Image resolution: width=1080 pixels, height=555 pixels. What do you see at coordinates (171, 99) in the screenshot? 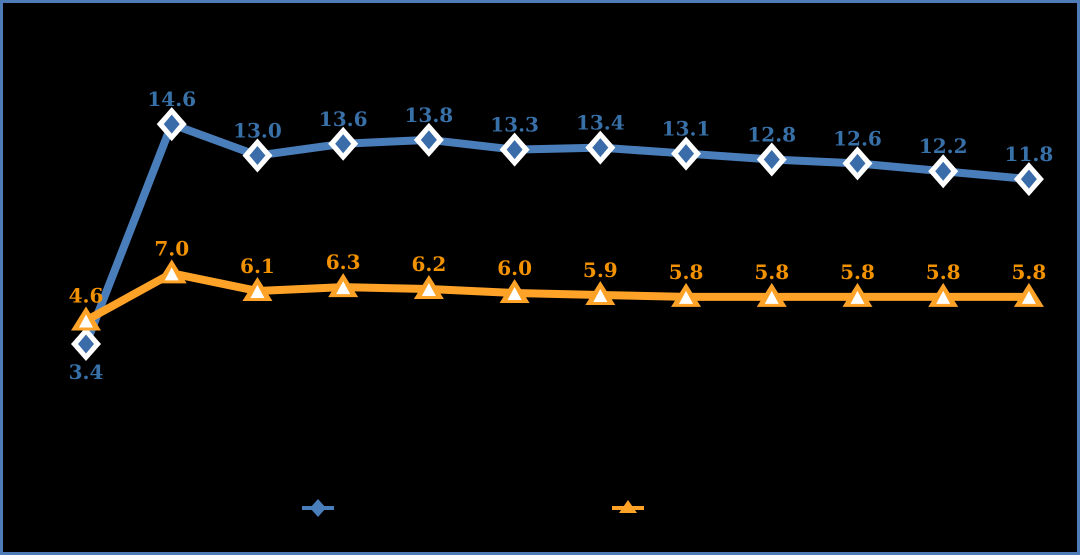
I see `data-label: 14.6` at bounding box center [171, 99].